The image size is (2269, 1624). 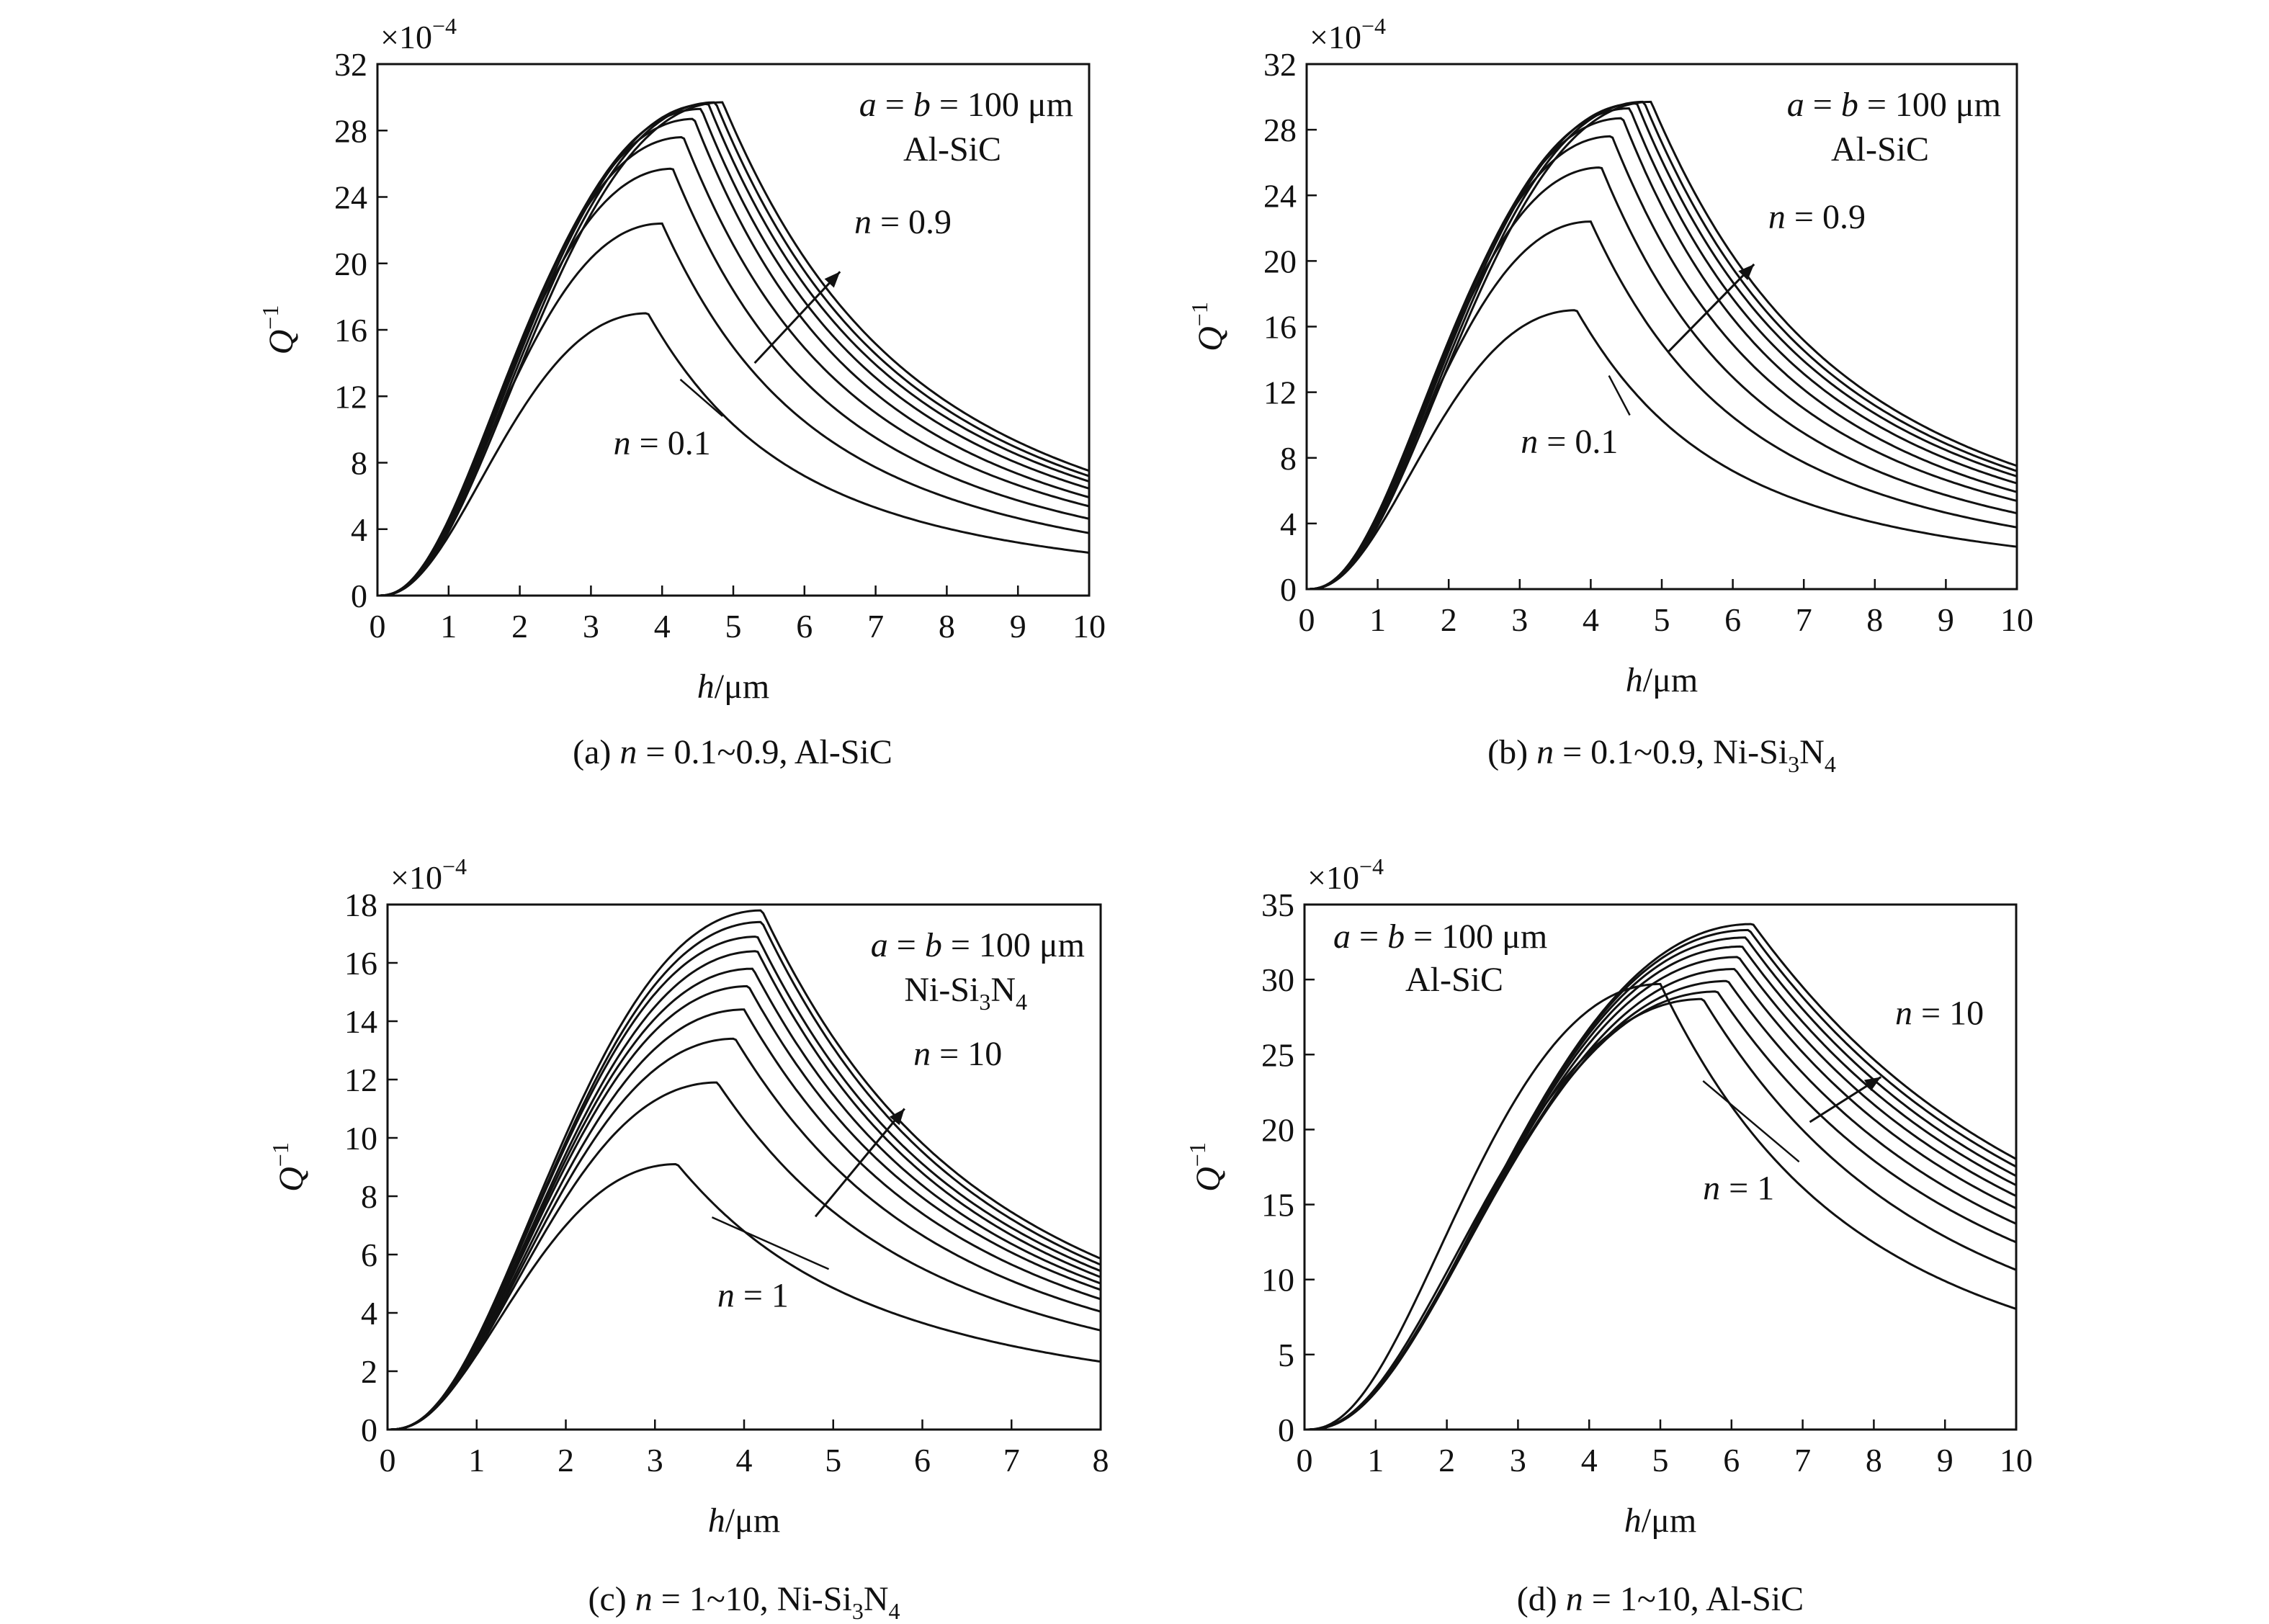 I want to click on panel-caption: (d) n = 1~10, Al-SiC, so click(x=1660, y=1599).